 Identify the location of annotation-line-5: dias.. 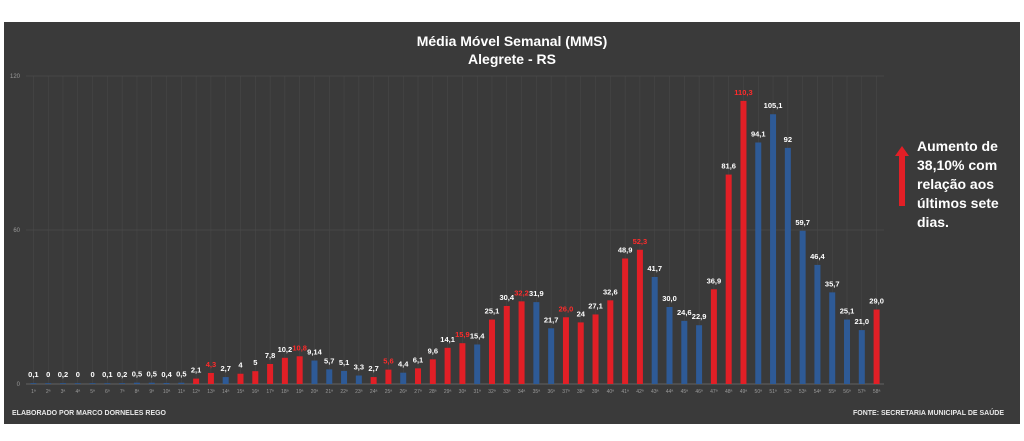
(933, 222).